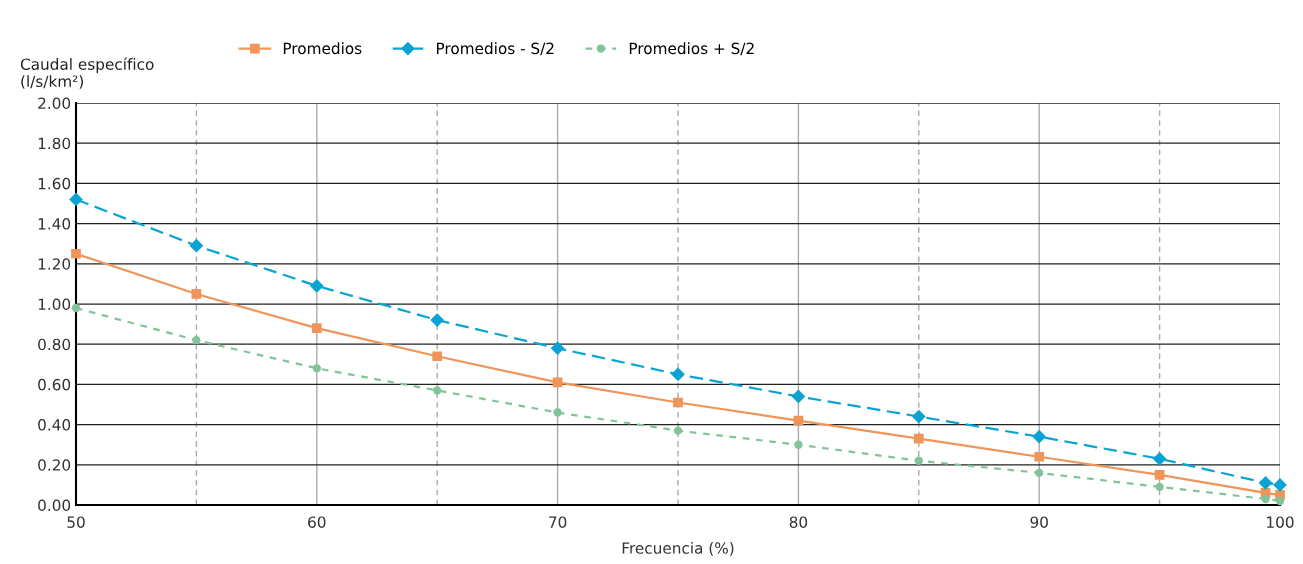 This screenshot has width=1303, height=564. Describe the element at coordinates (54, 103) in the screenshot. I see `y-tick-label: 2.00` at that location.